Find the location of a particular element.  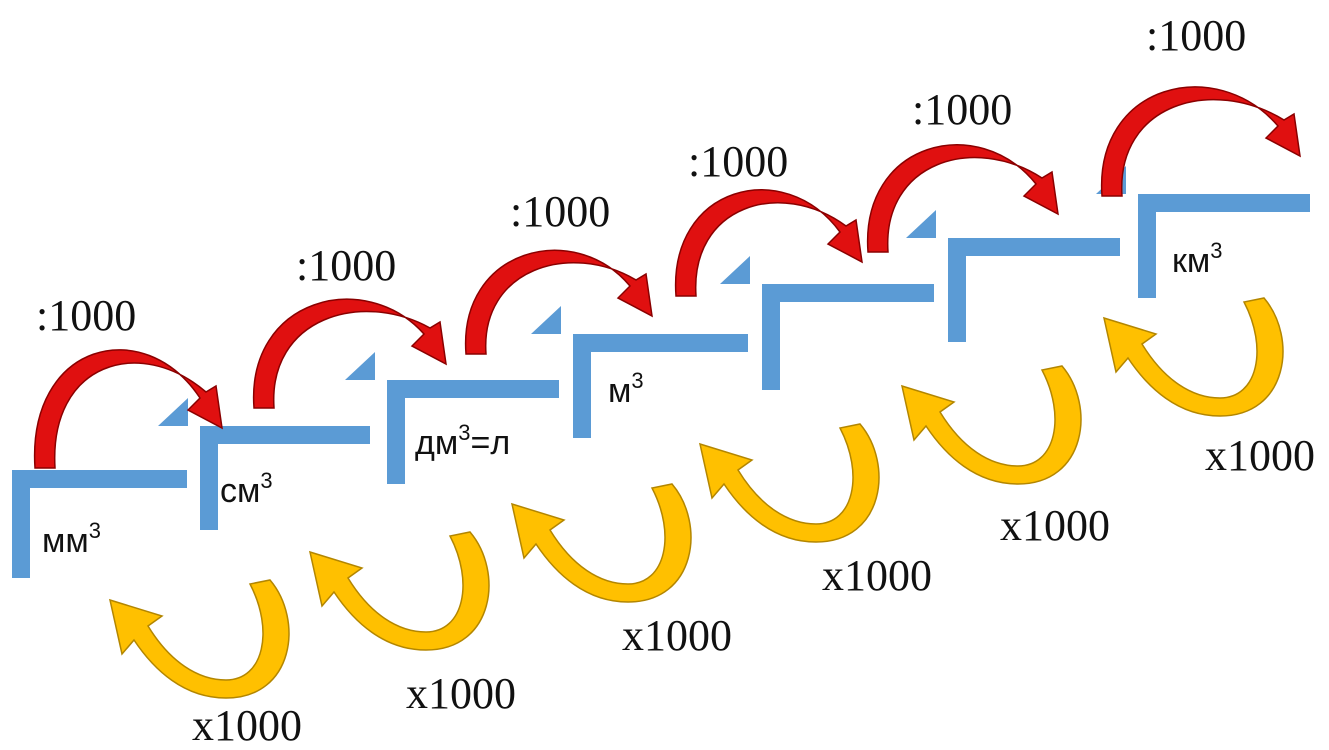

unit-label: км3 is located at coordinates (1197, 259).